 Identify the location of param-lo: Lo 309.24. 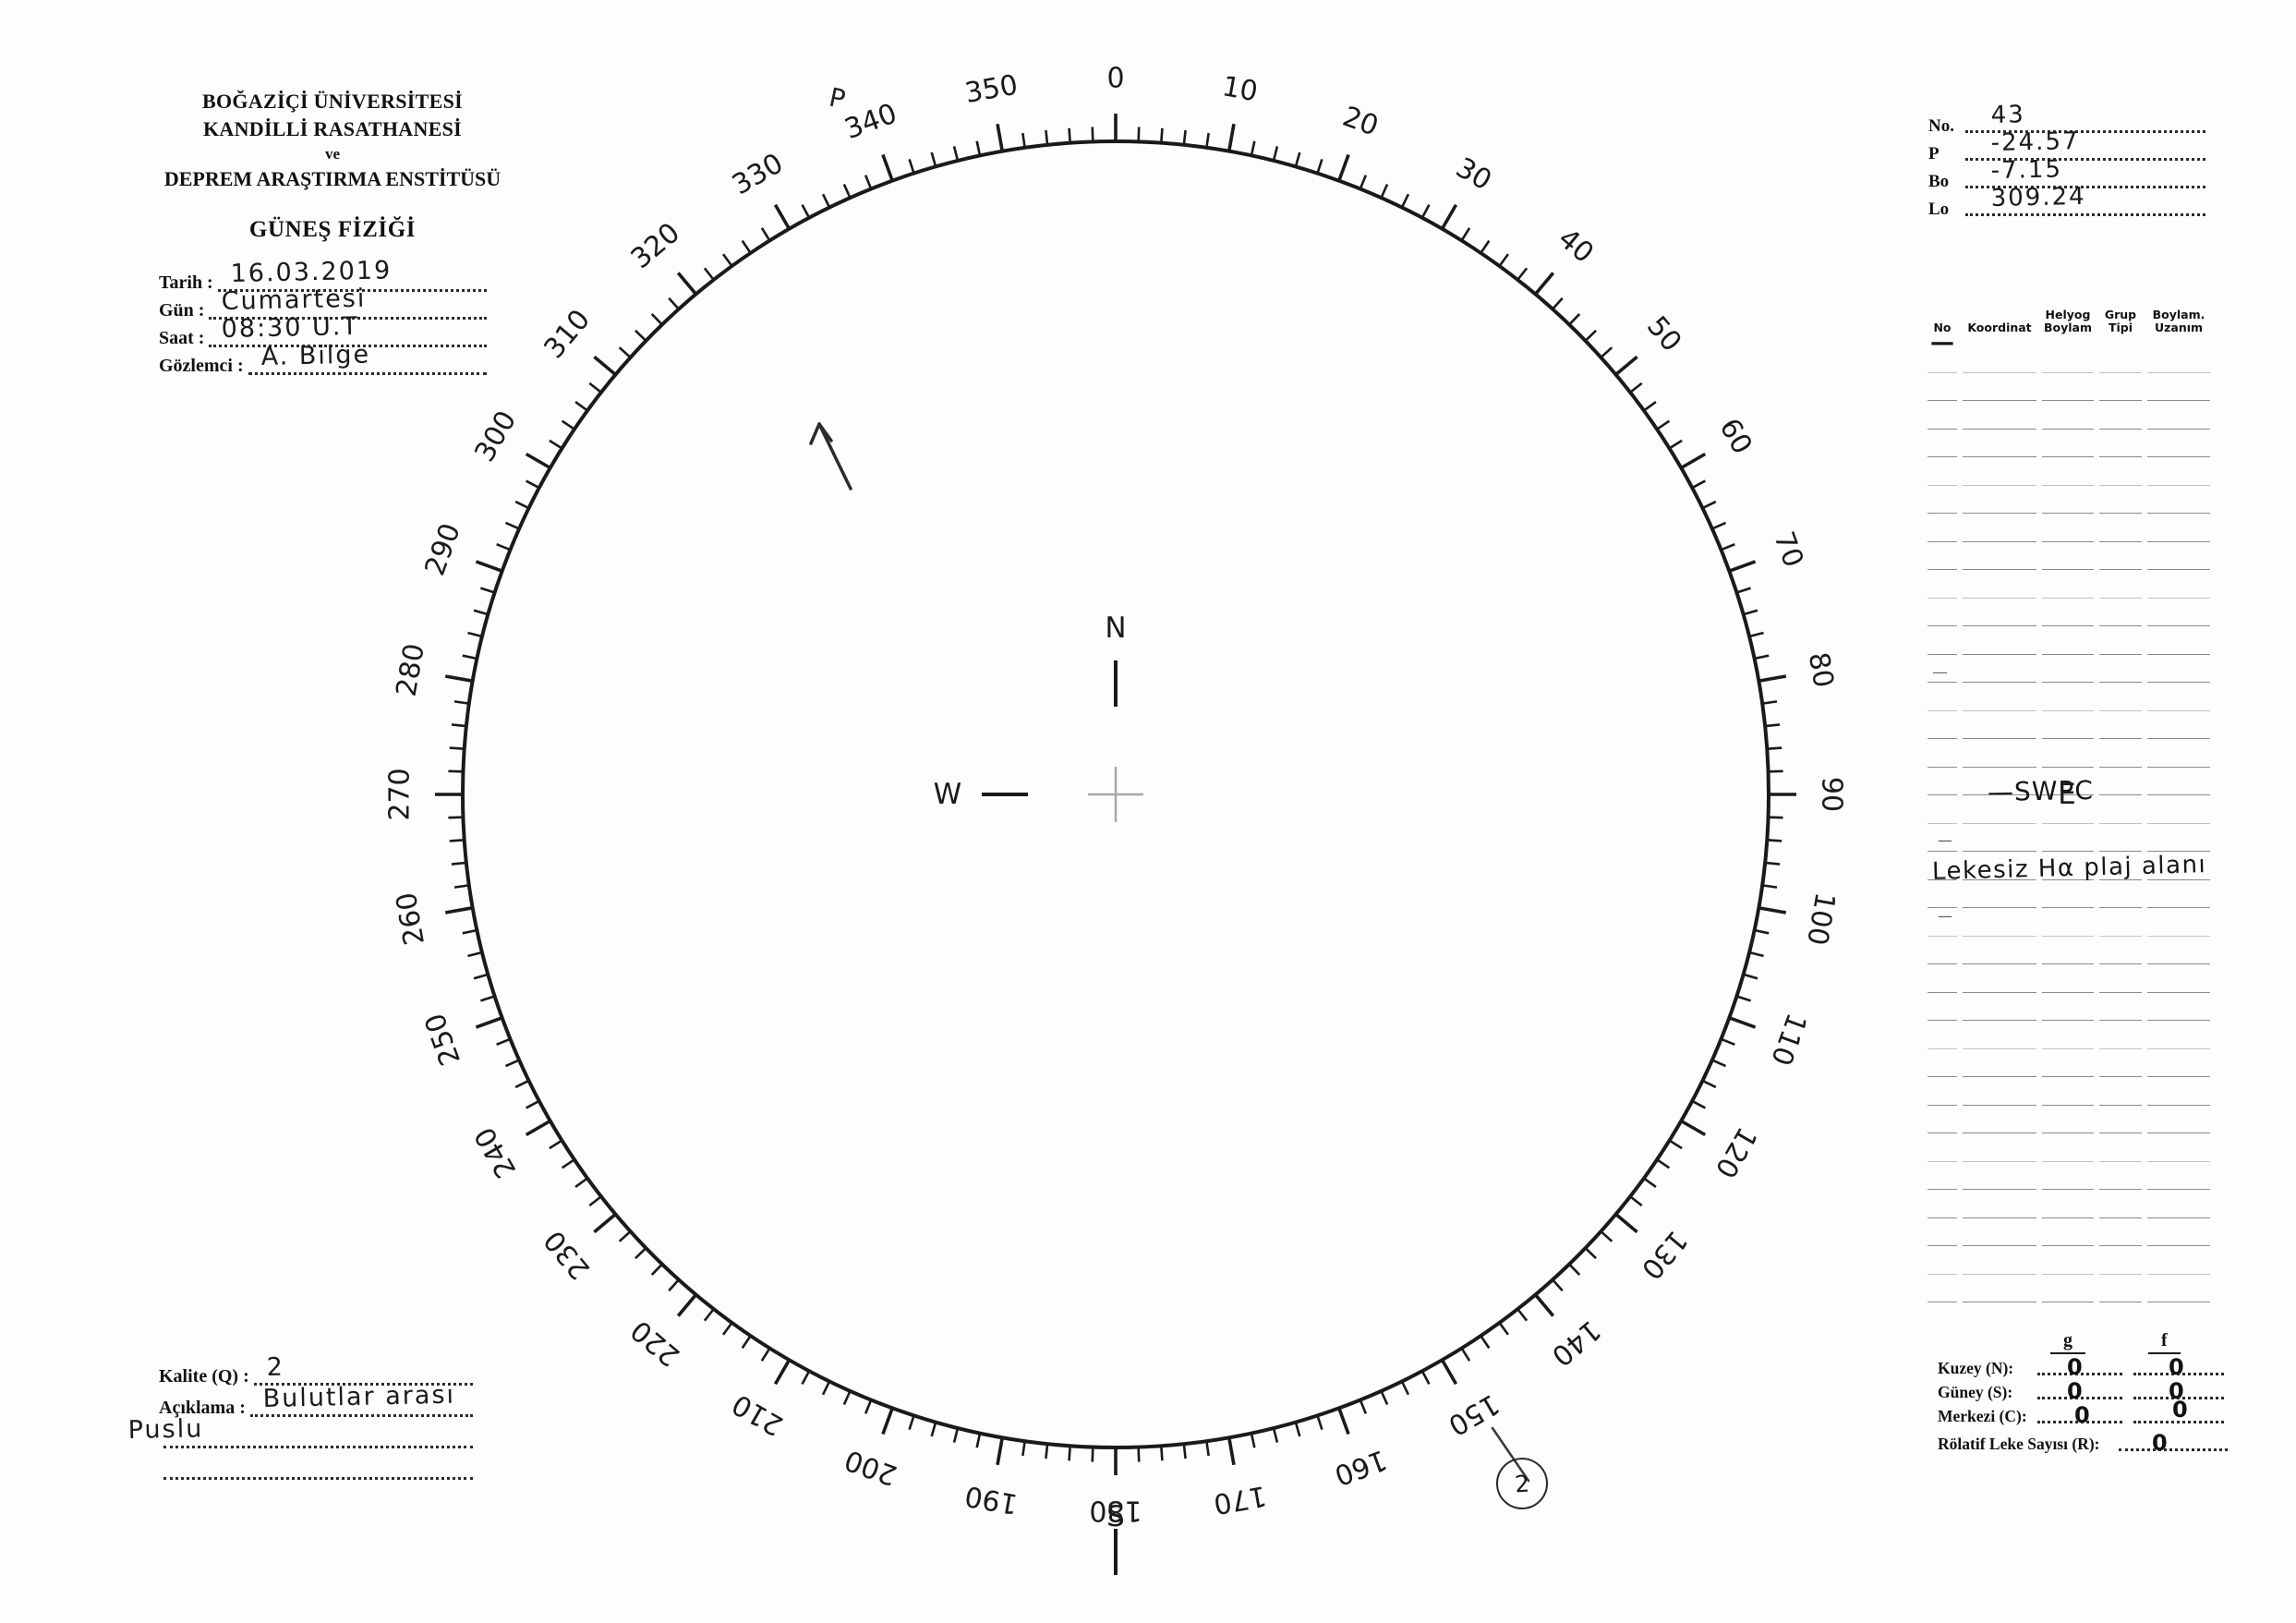
(2067, 201).